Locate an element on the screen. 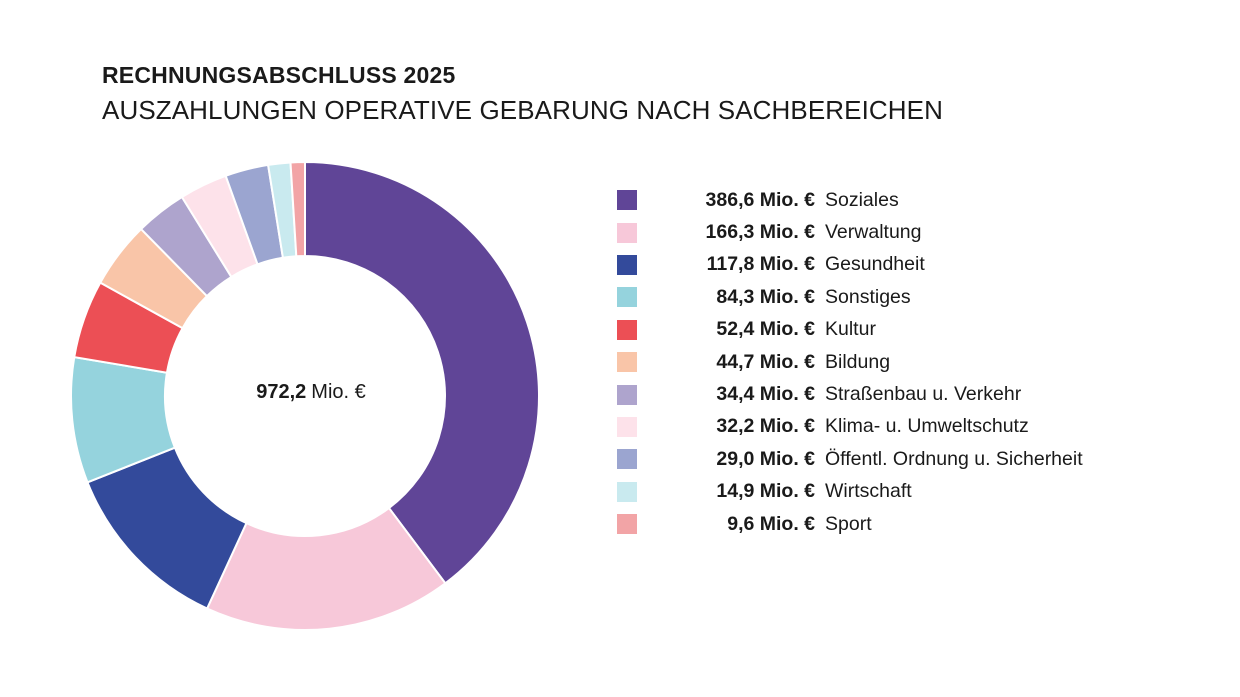 The image size is (1240, 697). legend-item: 34,4 Mio. € Straßenbau u. Verkehr is located at coordinates (850, 394).